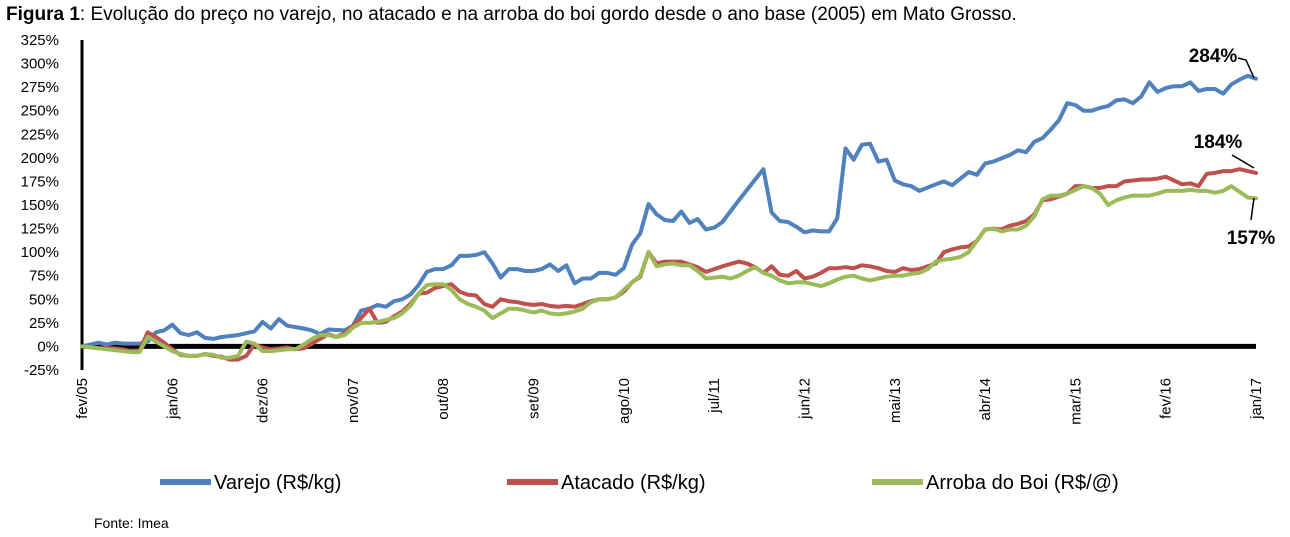 The image size is (1290, 537). I want to click on annotation-label: 157%, so click(1251, 238).